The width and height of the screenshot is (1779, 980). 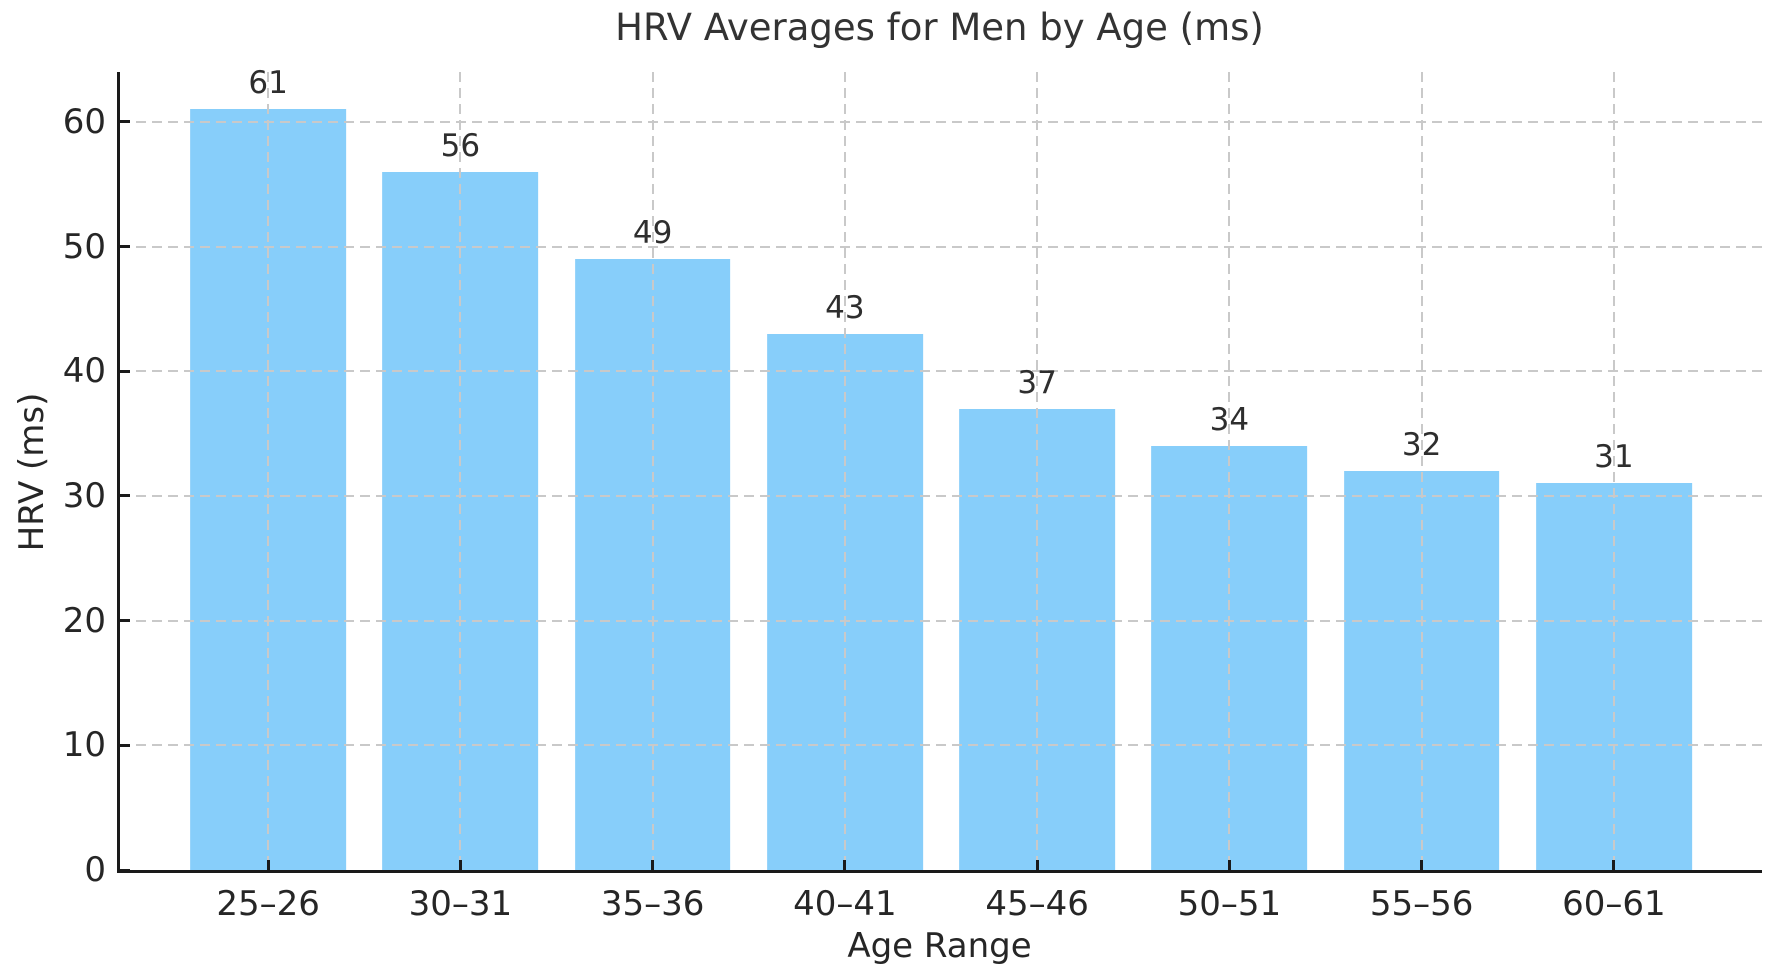 What do you see at coordinates (1614, 904) in the screenshot?
I see `x-tick-label: 60–61` at bounding box center [1614, 904].